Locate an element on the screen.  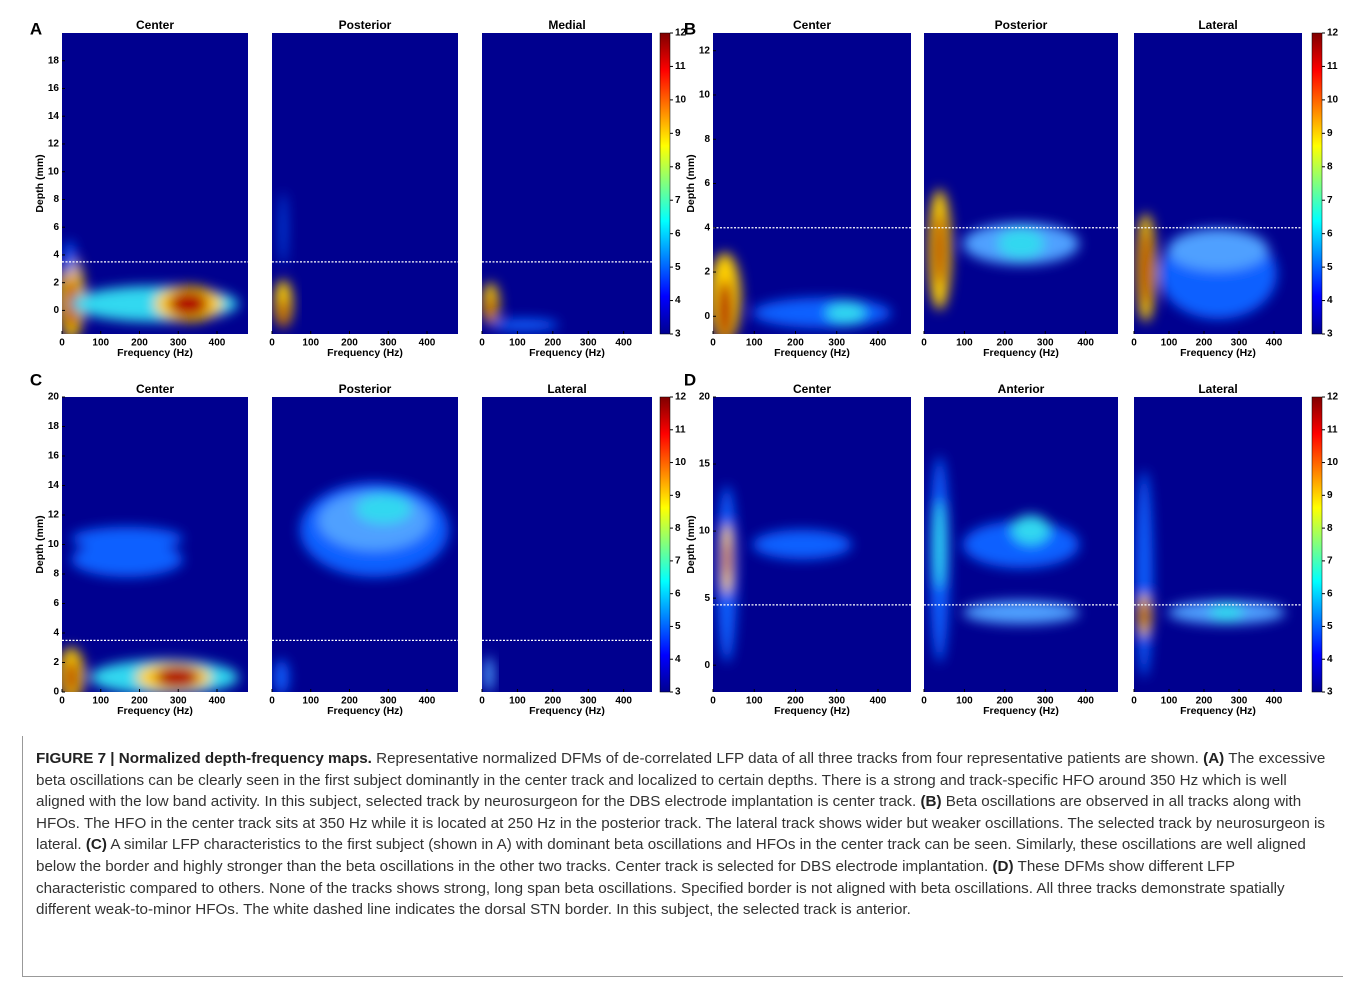
part-label: (C) is located at coordinates (96, 845).